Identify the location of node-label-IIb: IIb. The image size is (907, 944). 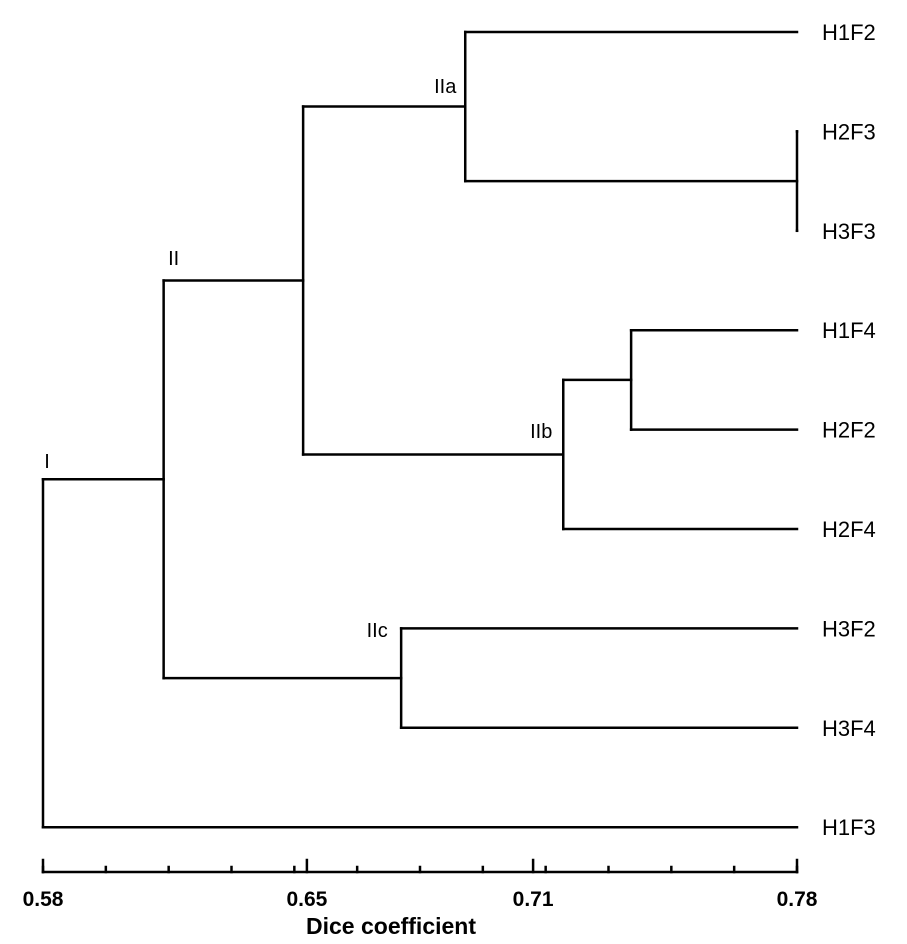
(541, 432).